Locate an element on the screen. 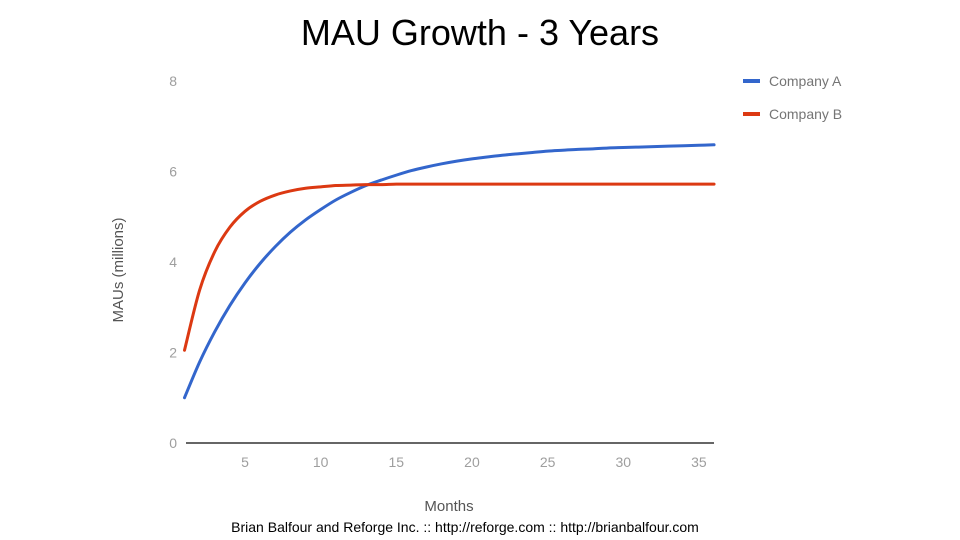 The height and width of the screenshot is (540, 960). y-tick-label: 0 is located at coordinates (173, 443).